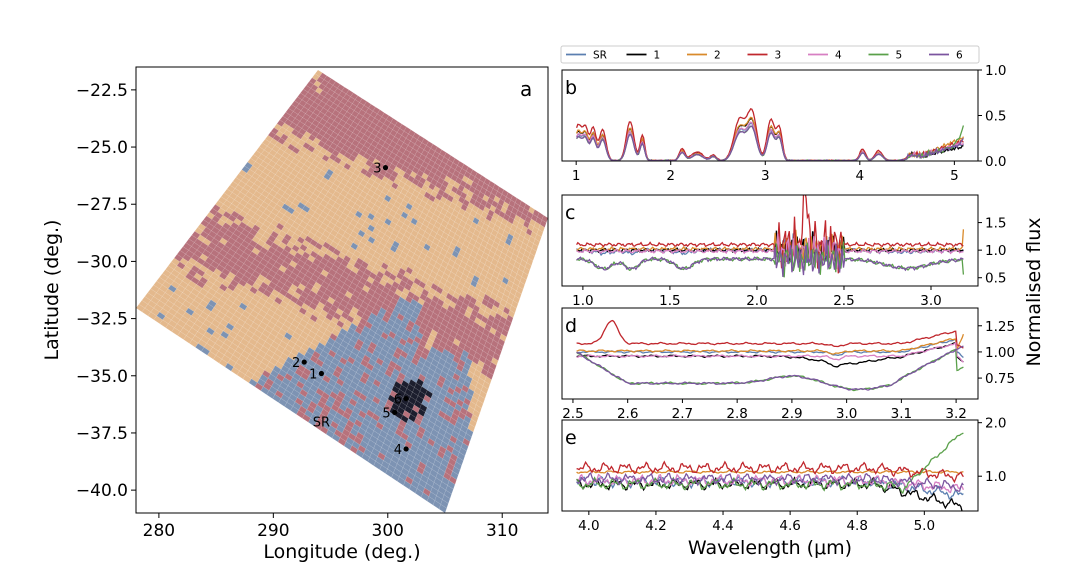 Image resolution: width=1080 pixels, height=576 pixels. Describe the element at coordinates (995, 224) in the screenshot. I see `y-tick-label: 1.5` at that location.